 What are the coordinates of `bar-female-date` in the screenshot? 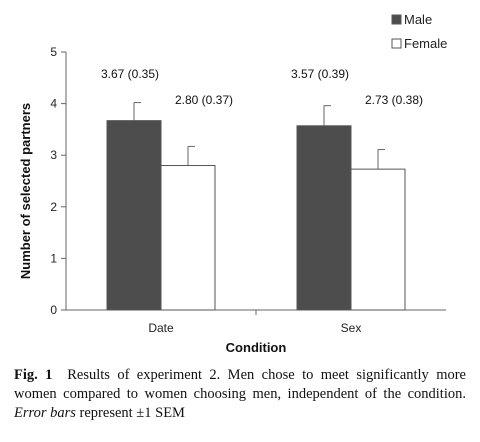 It's located at (188, 238).